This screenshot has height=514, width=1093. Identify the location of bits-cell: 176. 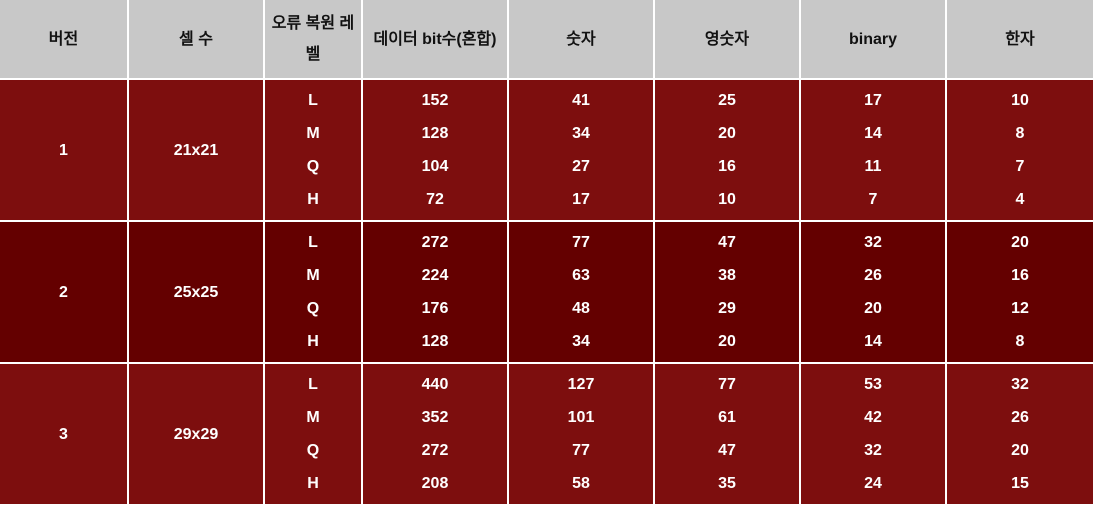
(435, 308).